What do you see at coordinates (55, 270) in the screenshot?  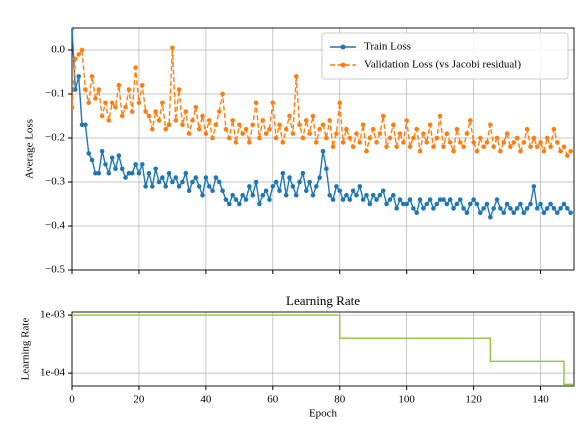 I see `y-tick-label: −0.5` at bounding box center [55, 270].